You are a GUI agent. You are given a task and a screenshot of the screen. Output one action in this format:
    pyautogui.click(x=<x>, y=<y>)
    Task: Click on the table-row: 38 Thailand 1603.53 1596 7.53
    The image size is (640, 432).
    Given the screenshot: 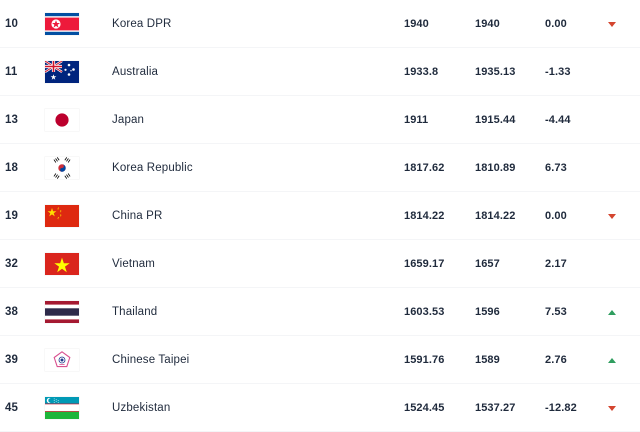 What is the action you would take?
    pyautogui.click(x=320, y=312)
    